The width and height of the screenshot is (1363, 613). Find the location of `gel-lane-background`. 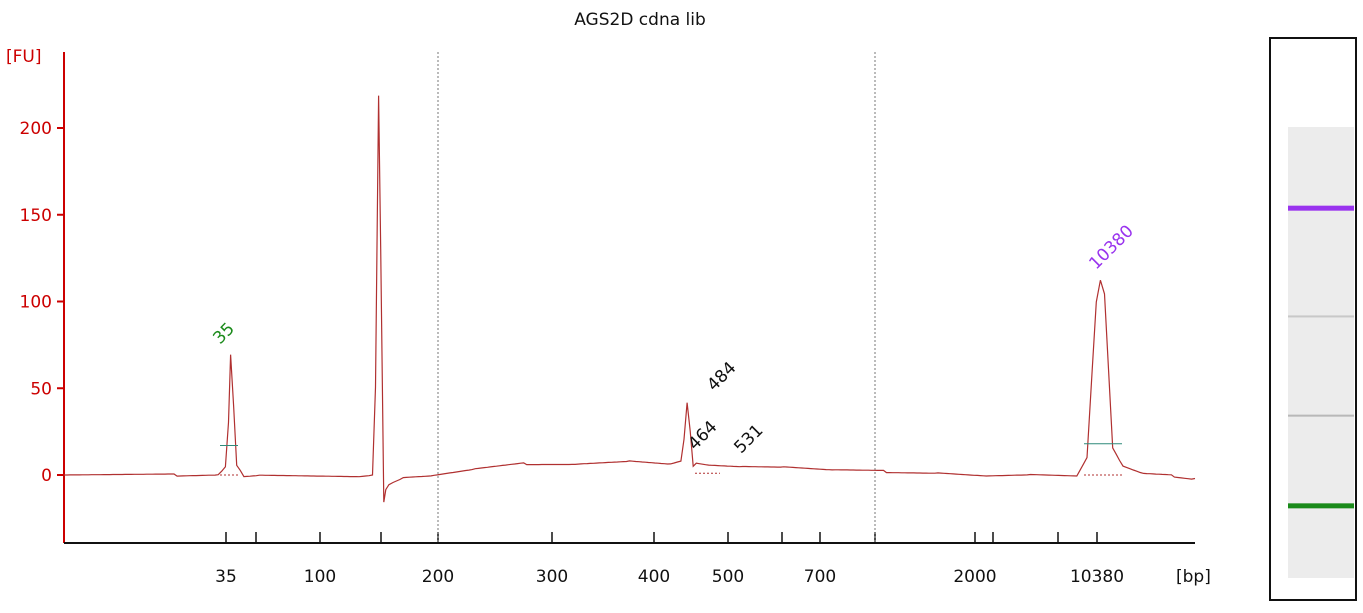

gel-lane-background is located at coordinates (1321, 352).